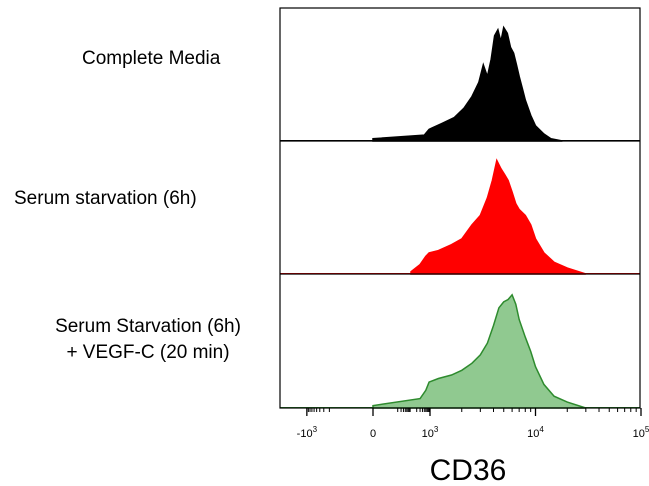 The height and width of the screenshot is (486, 649). I want to click on series-label-line-2: + VEGF-C (20 min), so click(148, 352).